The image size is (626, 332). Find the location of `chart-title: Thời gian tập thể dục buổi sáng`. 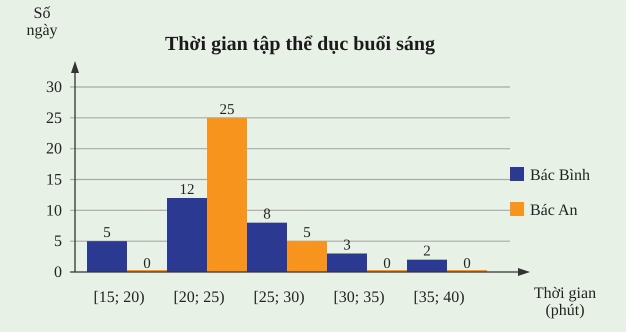

chart-title: Thời gian tập thể dục buổi sáng is located at coordinates (300, 44).